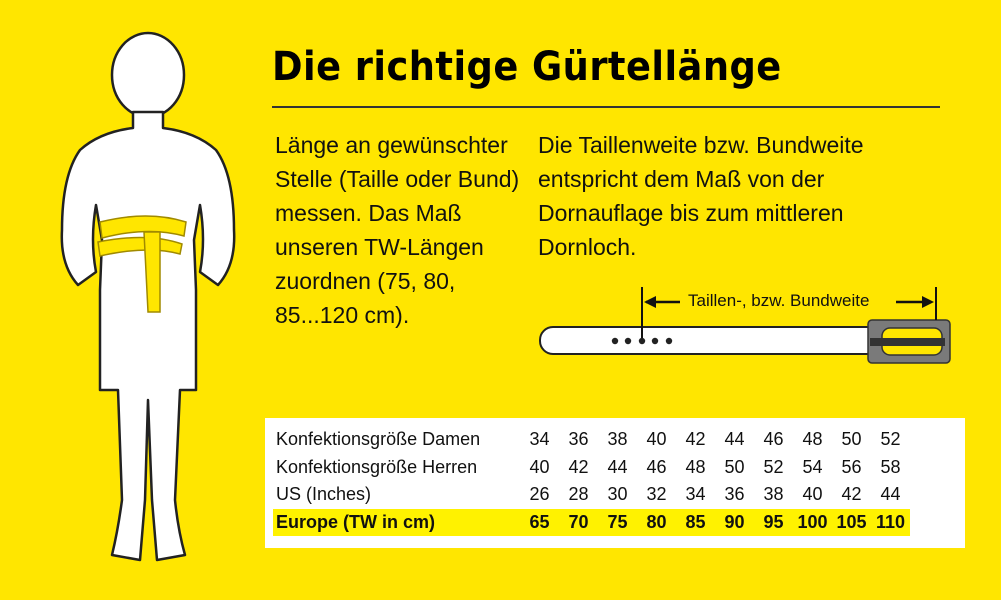 The width and height of the screenshot is (1001, 600). What do you see at coordinates (695, 522) in the screenshot?
I see `size-cell: 85` at bounding box center [695, 522].